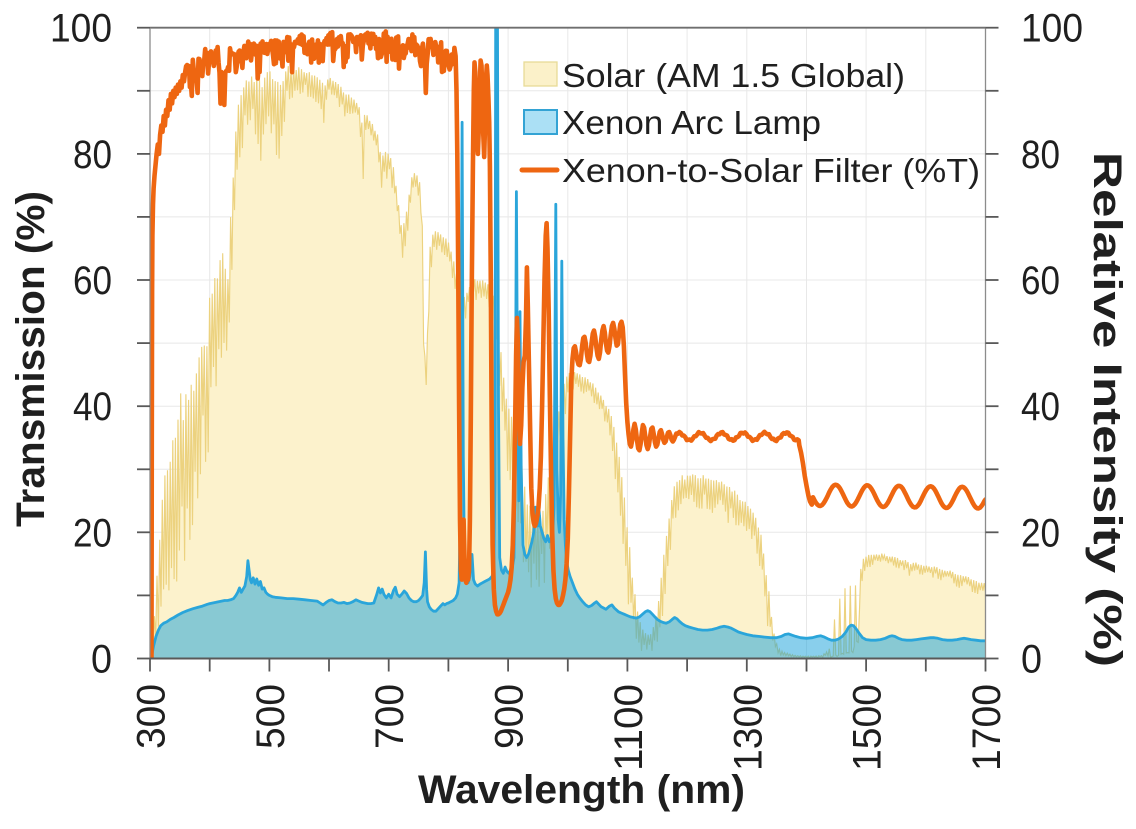  Describe the element at coordinates (510, 716) in the screenshot. I see `svg-text: 900` at that location.